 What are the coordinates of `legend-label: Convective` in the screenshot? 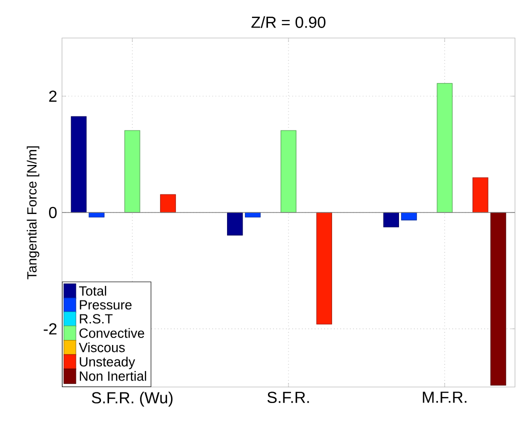 It's located at (111, 333).